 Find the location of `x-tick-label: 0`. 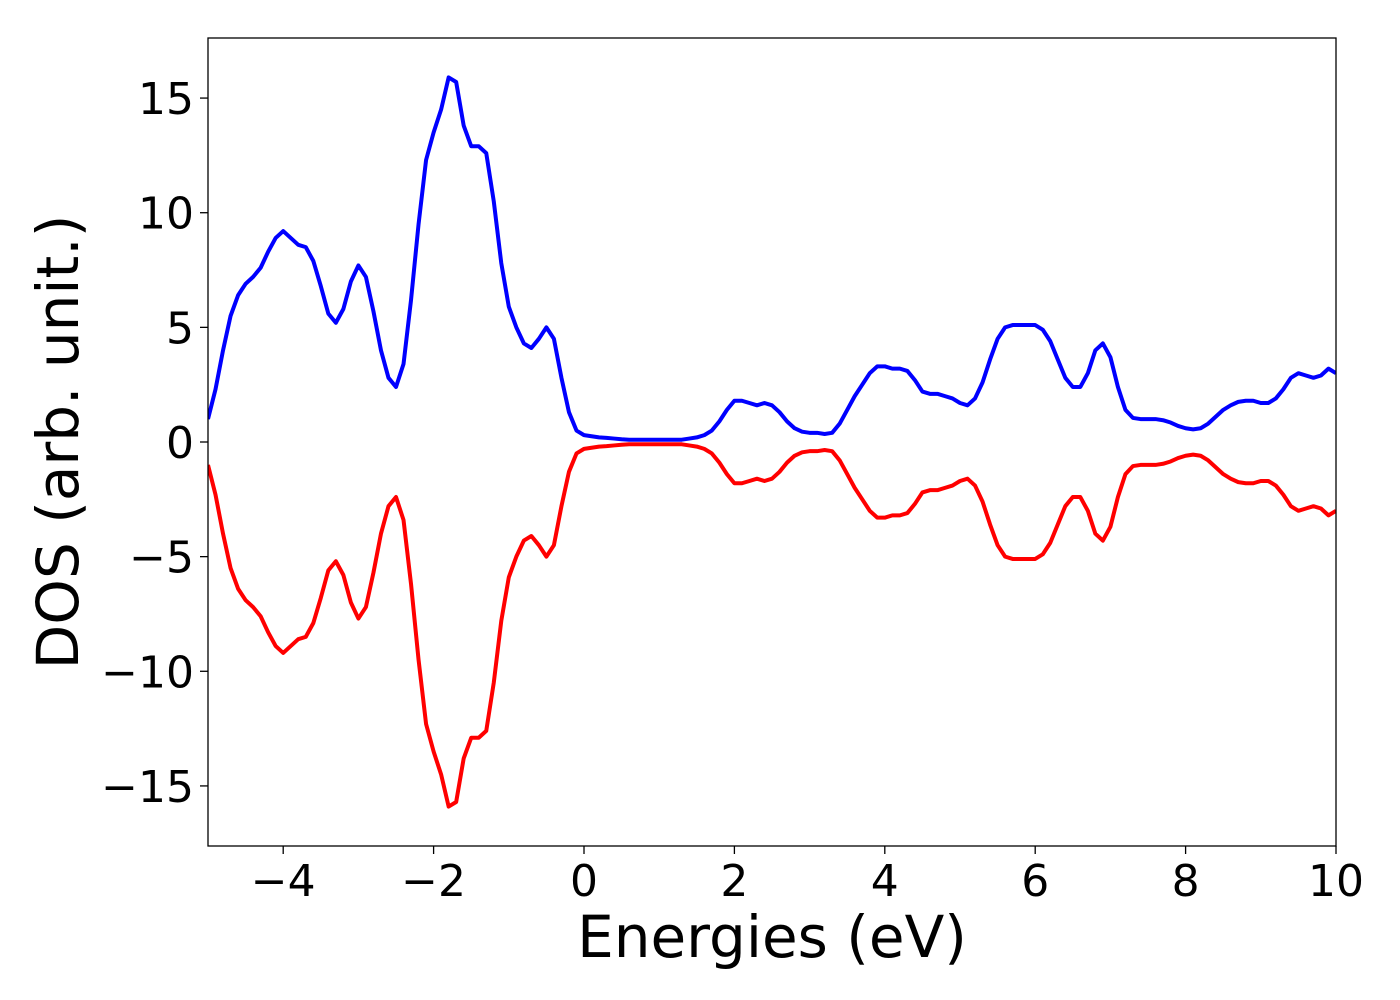

x-tick-label: 0 is located at coordinates (584, 881).